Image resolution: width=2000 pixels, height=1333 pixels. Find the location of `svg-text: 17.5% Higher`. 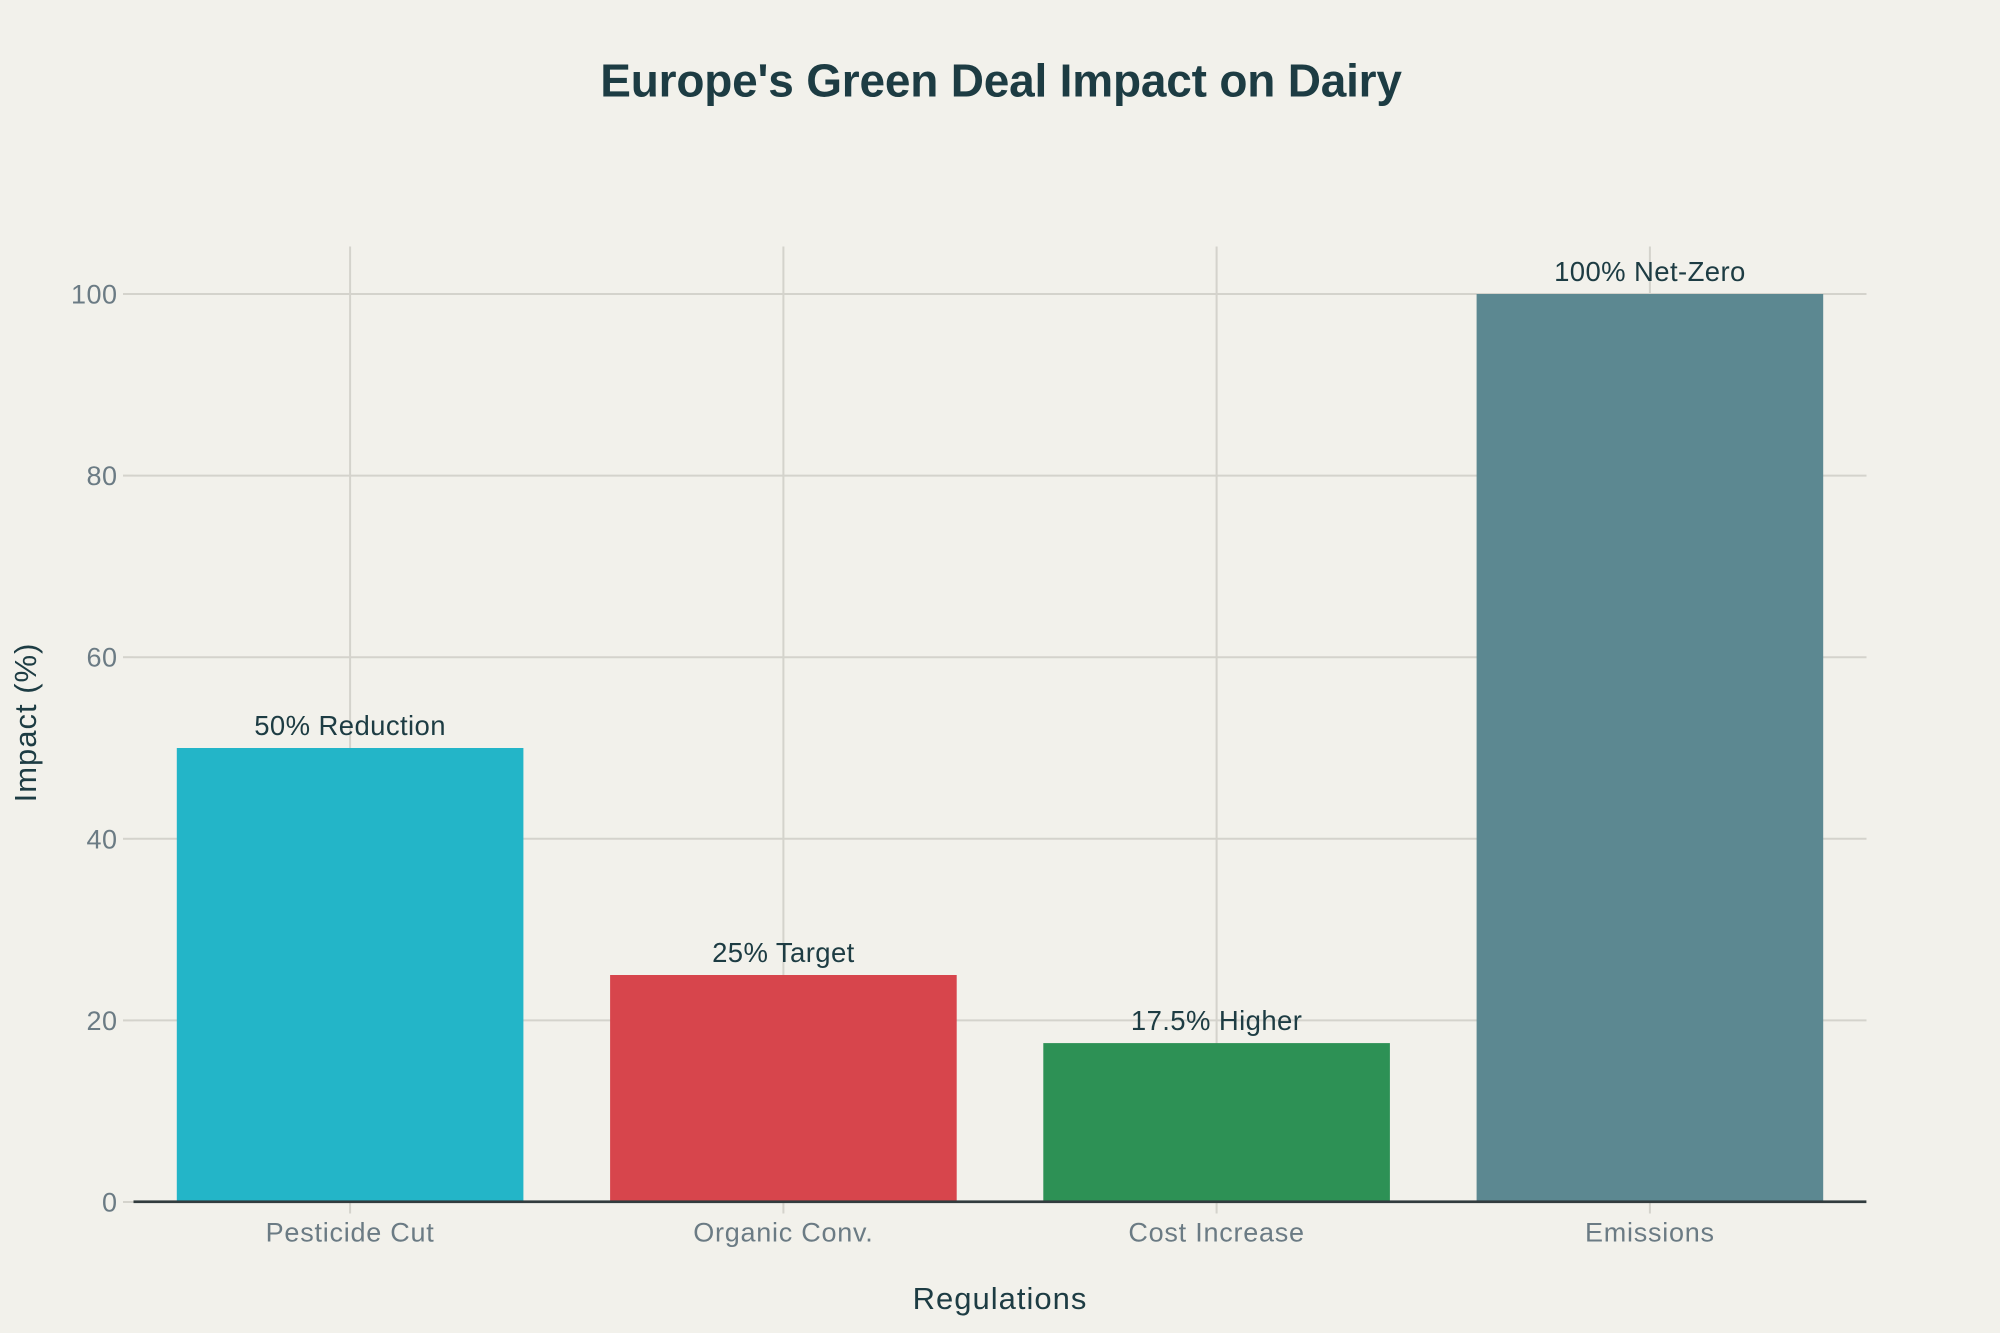

svg-text: 17.5% Higher is located at coordinates (1216, 1020).